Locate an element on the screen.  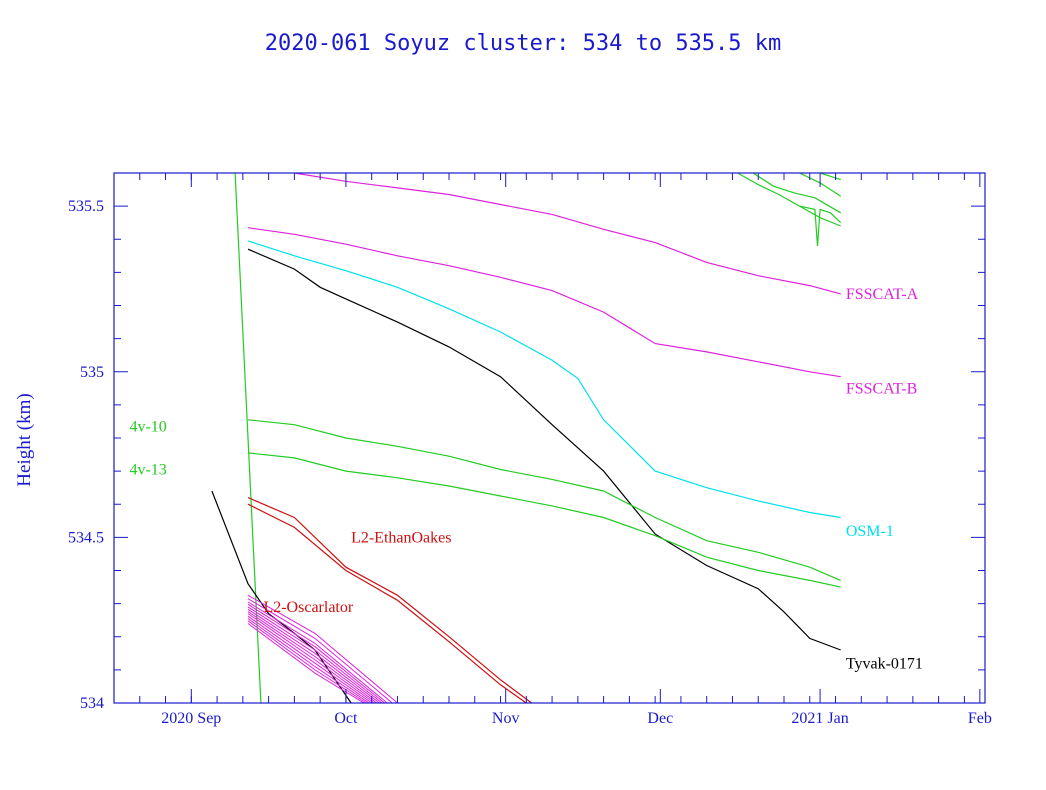
x-tick-label: 2020 Sep is located at coordinates (191, 718).